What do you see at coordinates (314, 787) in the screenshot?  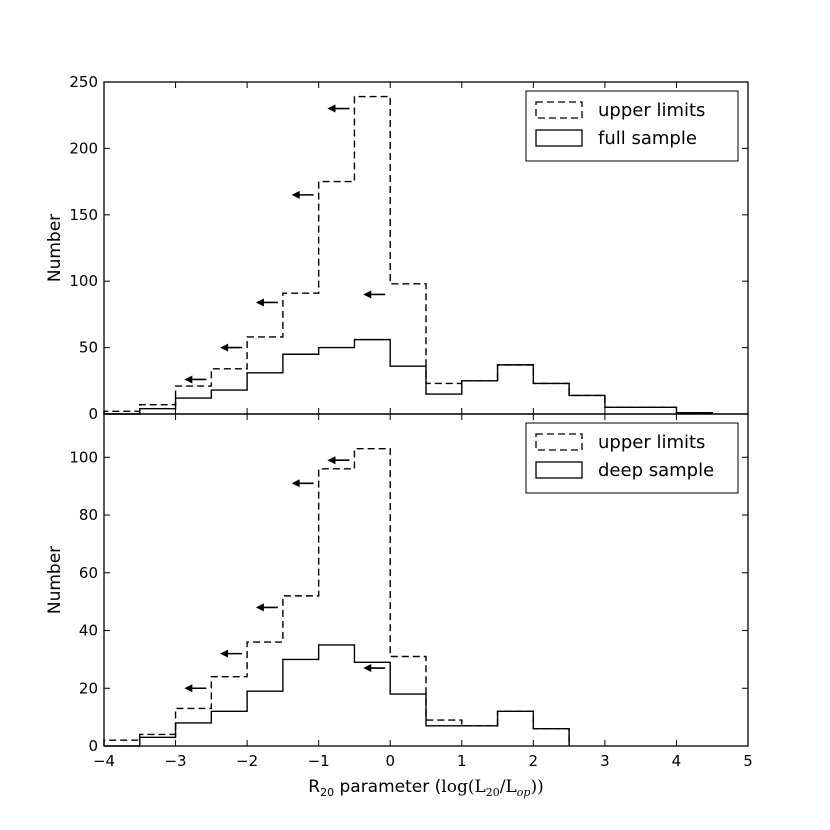 I see `x-label-r: R` at bounding box center [314, 787].